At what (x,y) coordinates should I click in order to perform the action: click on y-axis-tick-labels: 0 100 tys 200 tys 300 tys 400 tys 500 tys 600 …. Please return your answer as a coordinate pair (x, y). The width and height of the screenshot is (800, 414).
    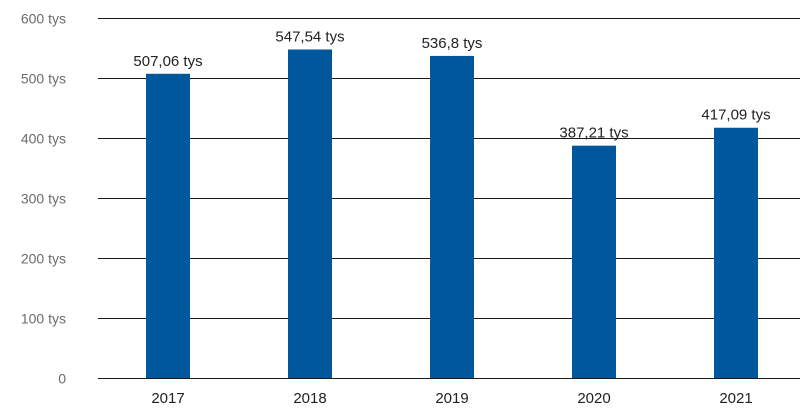
    Looking at the image, I should click on (43, 199).